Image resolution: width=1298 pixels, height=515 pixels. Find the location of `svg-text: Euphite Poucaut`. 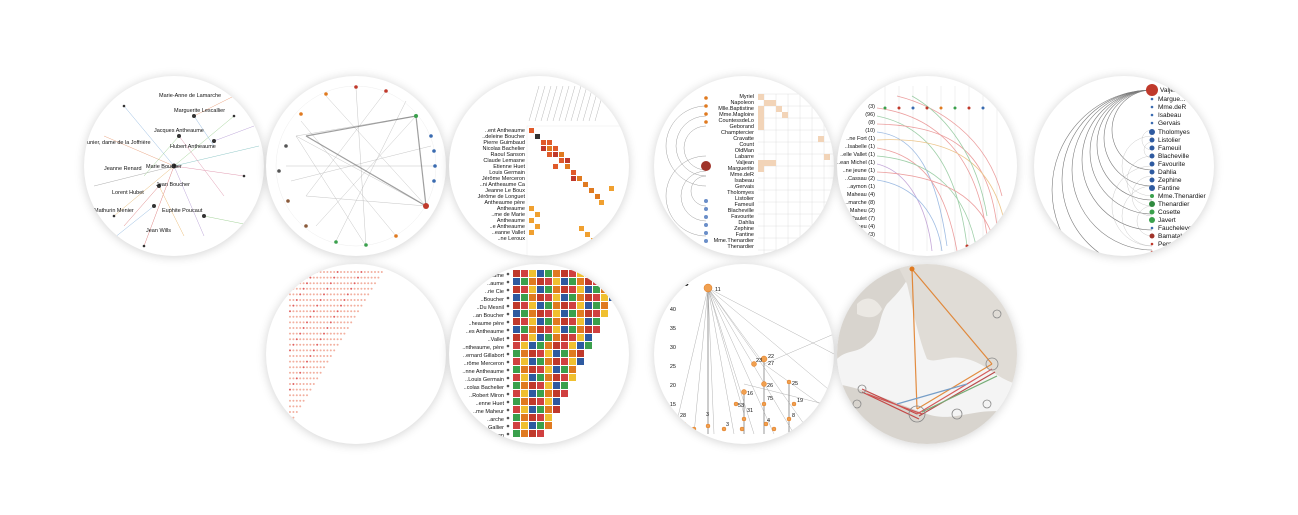

svg-text: Euphite Poucaut is located at coordinates (182, 211).